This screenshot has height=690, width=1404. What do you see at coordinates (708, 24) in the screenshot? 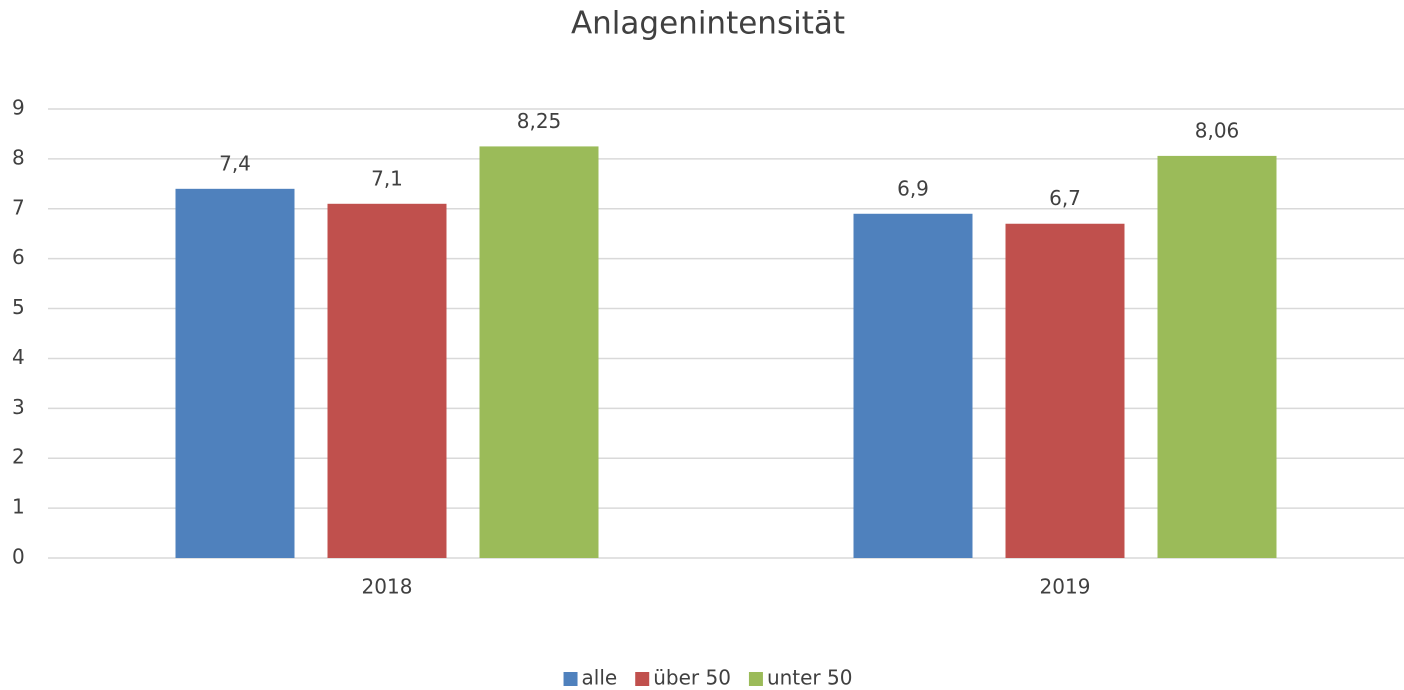
I see `chart-title: Anlagenintensität` at bounding box center [708, 24].